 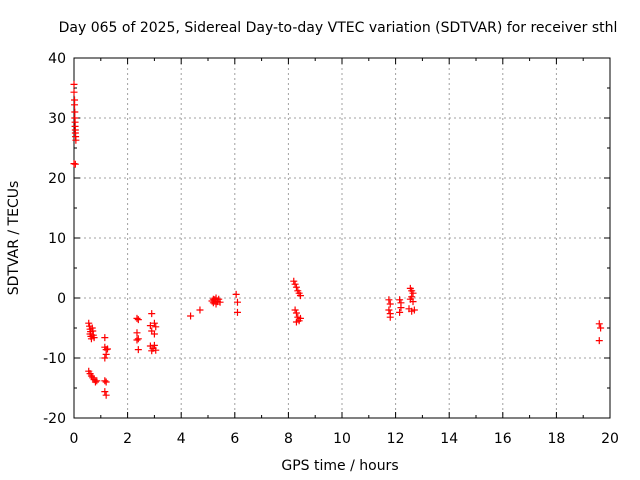 What do you see at coordinates (57, 59) in the screenshot?
I see `y-tick-label: 40` at bounding box center [57, 59].